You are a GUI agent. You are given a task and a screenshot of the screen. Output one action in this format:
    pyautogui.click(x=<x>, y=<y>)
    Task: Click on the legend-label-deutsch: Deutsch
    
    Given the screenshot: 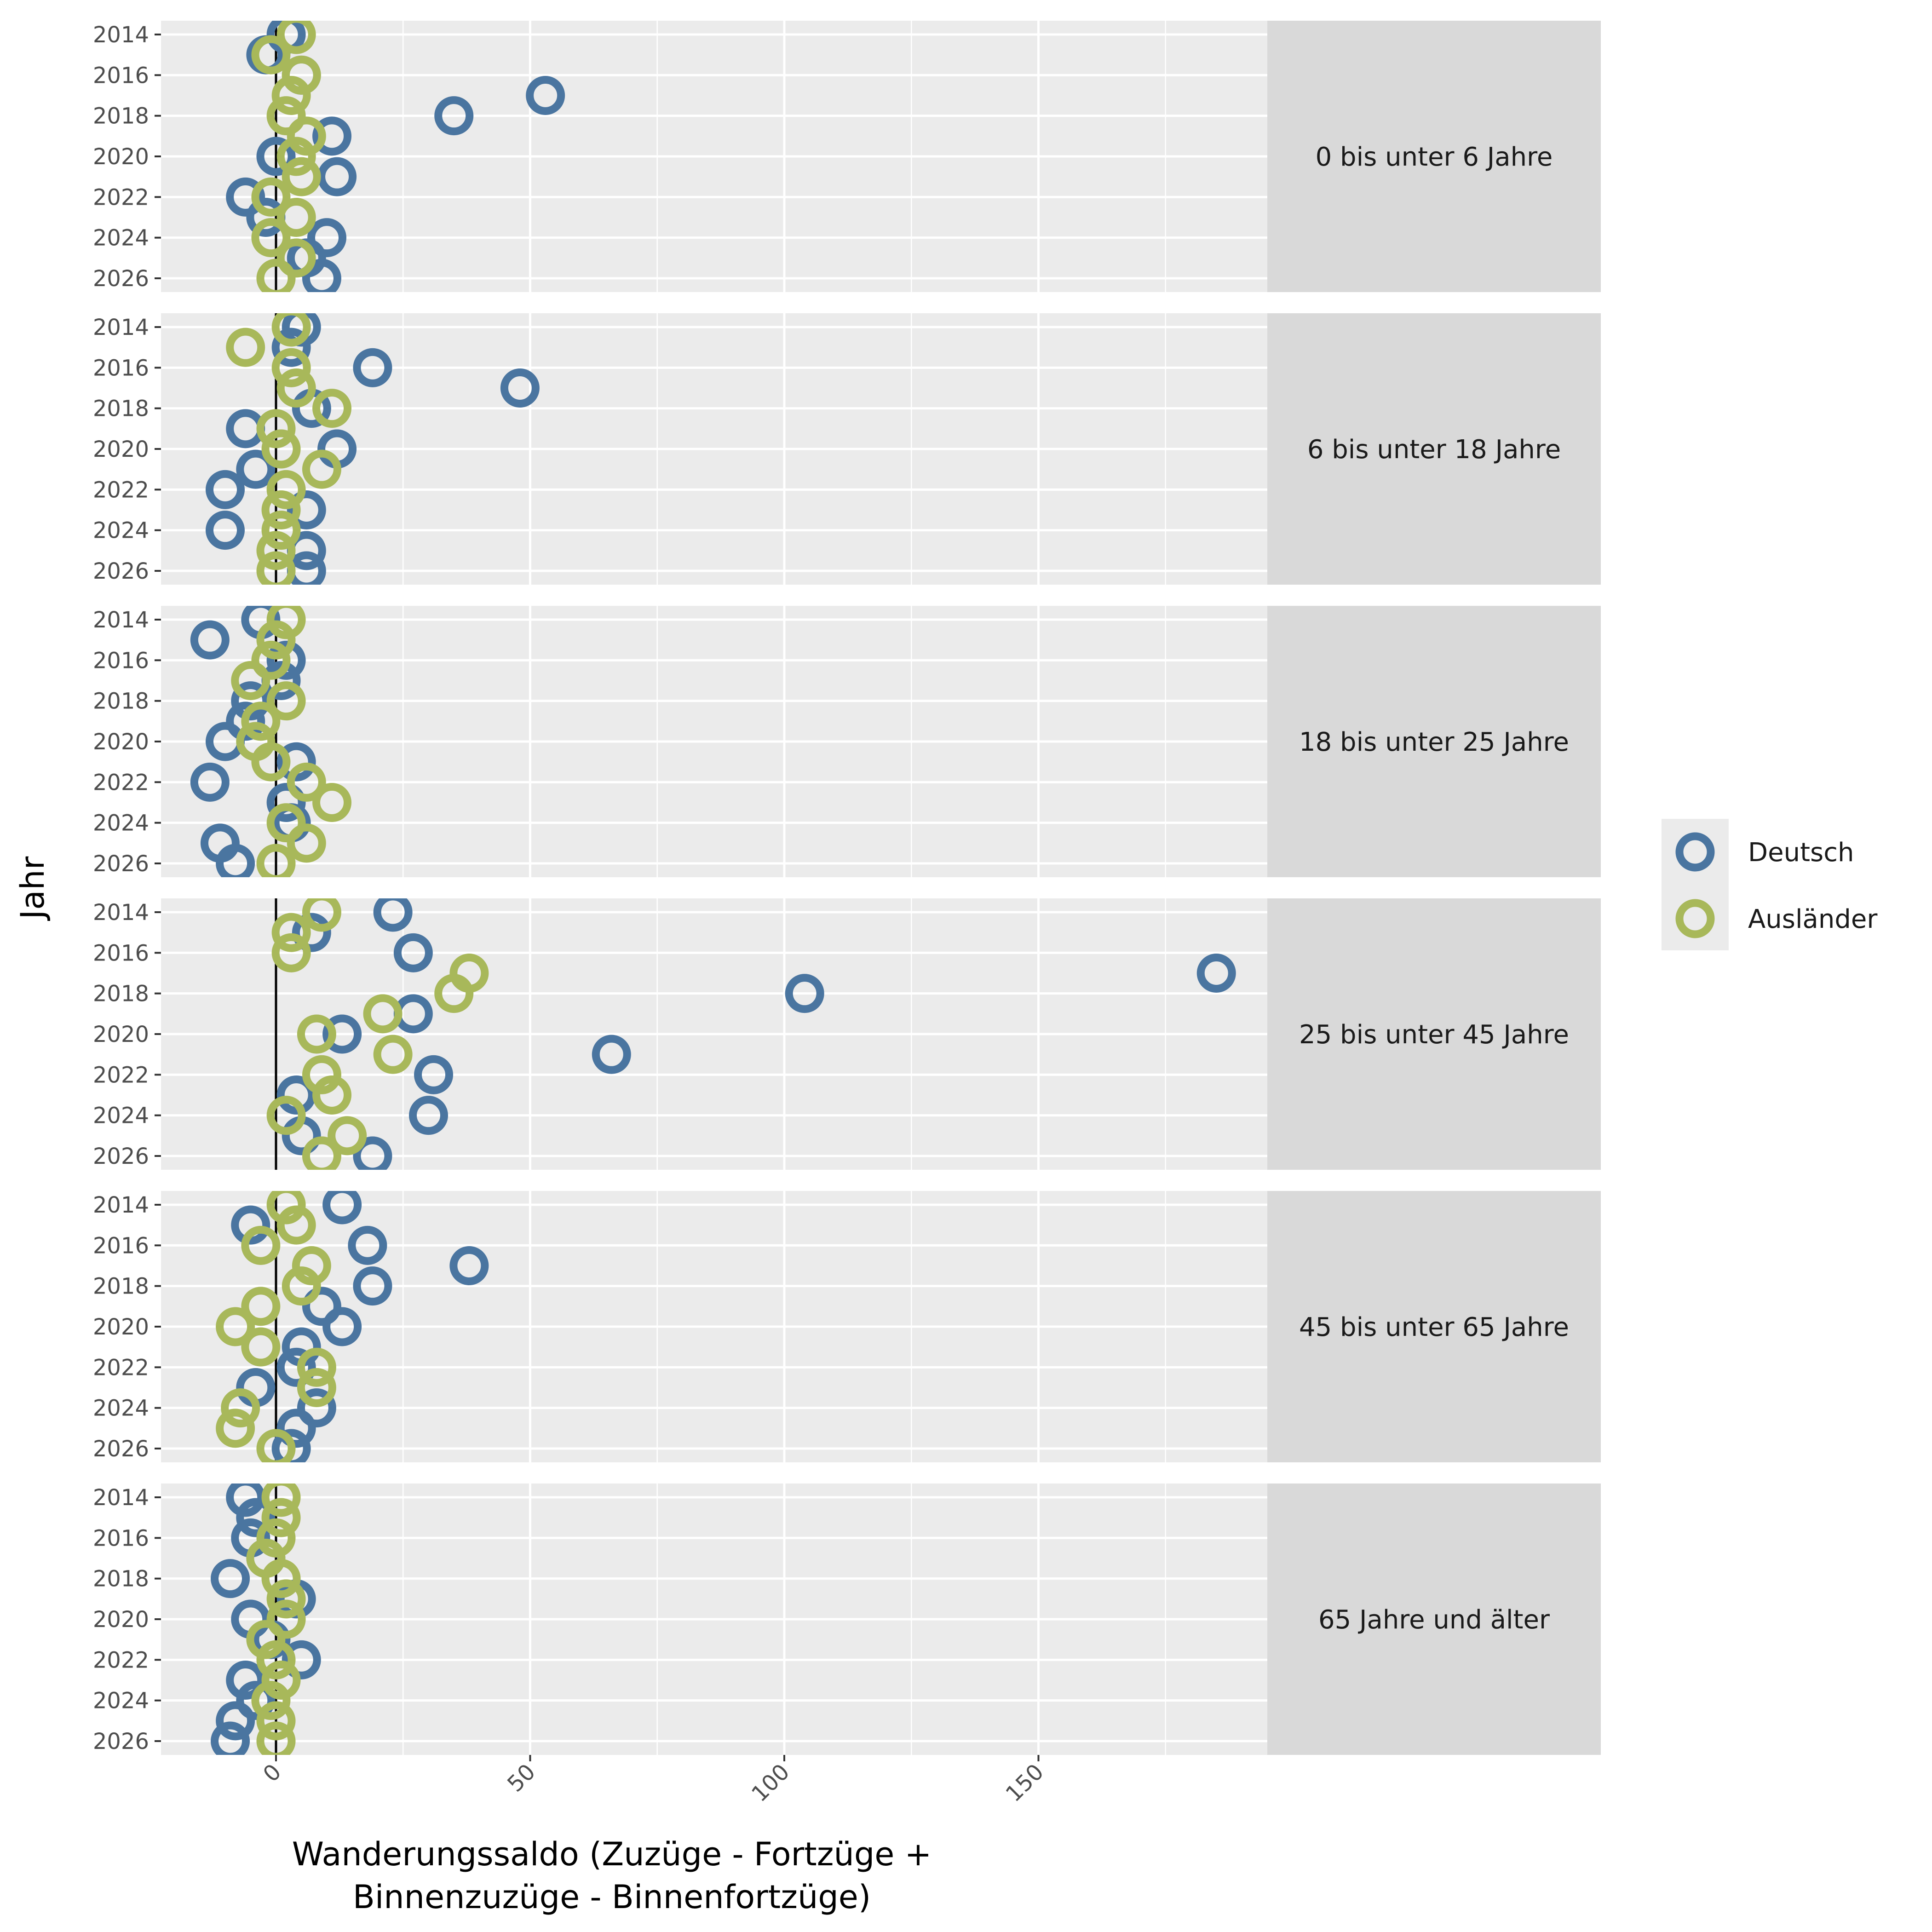 What is the action you would take?
    pyautogui.click(x=1801, y=853)
    